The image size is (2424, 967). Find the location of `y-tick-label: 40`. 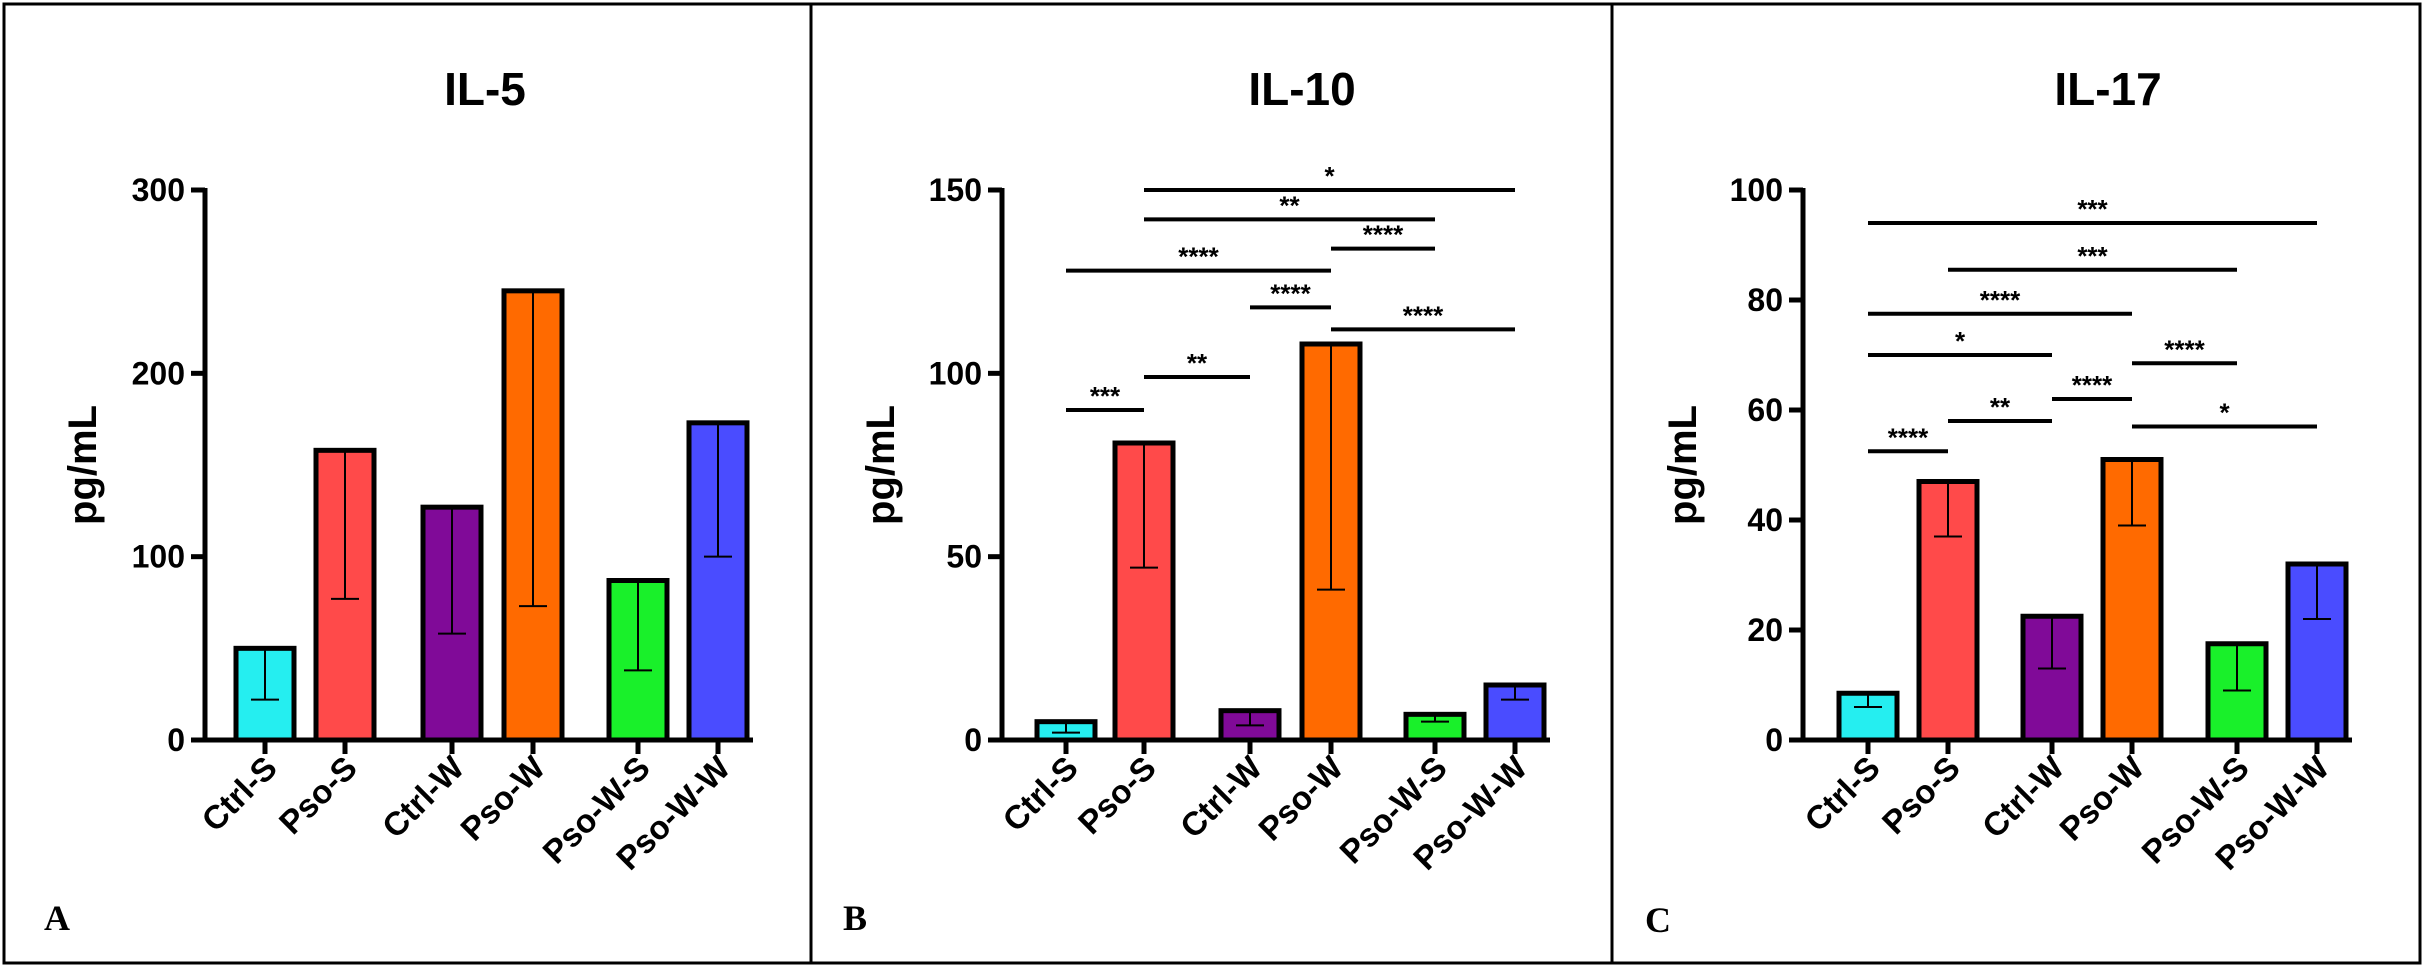

y-tick-label: 40 is located at coordinates (1765, 520).